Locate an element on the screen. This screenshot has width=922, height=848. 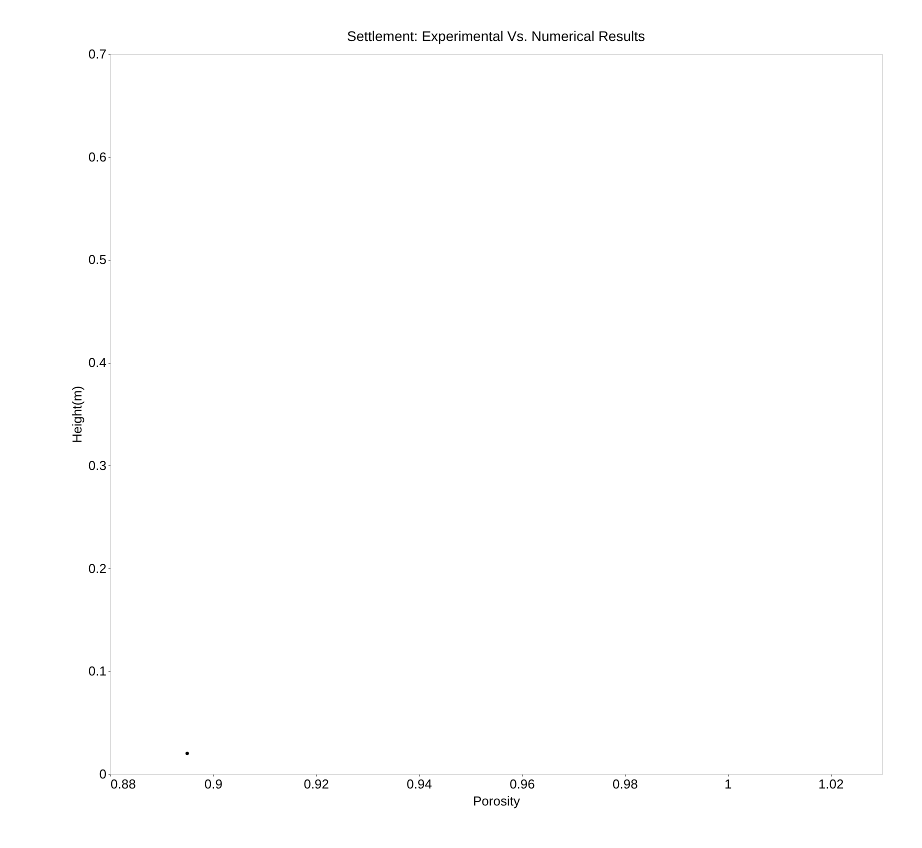
y-tick-label: 0.3 is located at coordinates (97, 465).